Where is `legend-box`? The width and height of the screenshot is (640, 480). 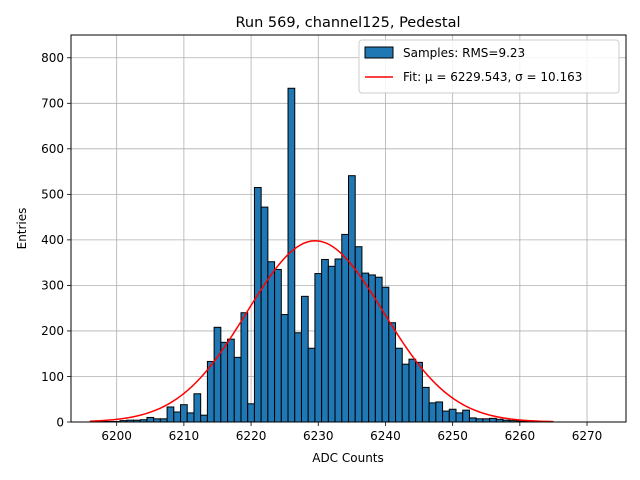
legend-box is located at coordinates (489, 66).